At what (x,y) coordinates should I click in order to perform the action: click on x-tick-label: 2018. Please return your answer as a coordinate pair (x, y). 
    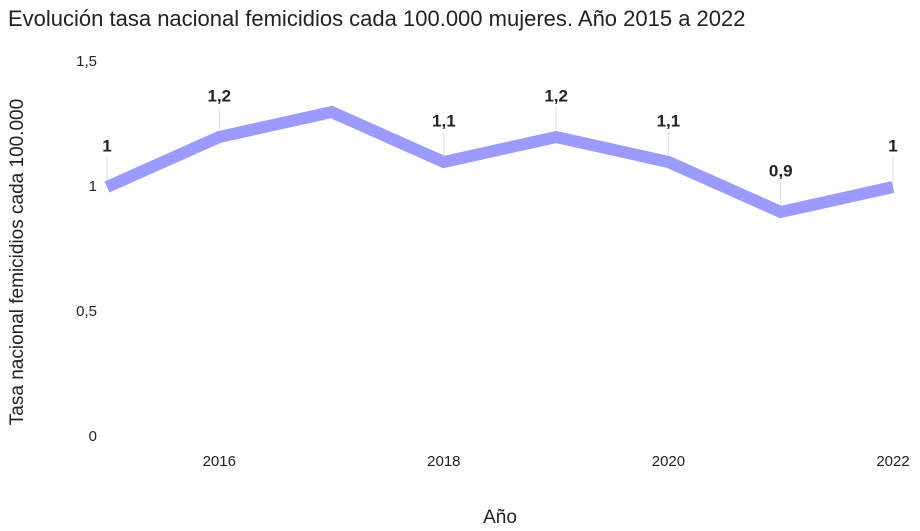
    Looking at the image, I should click on (443, 461).